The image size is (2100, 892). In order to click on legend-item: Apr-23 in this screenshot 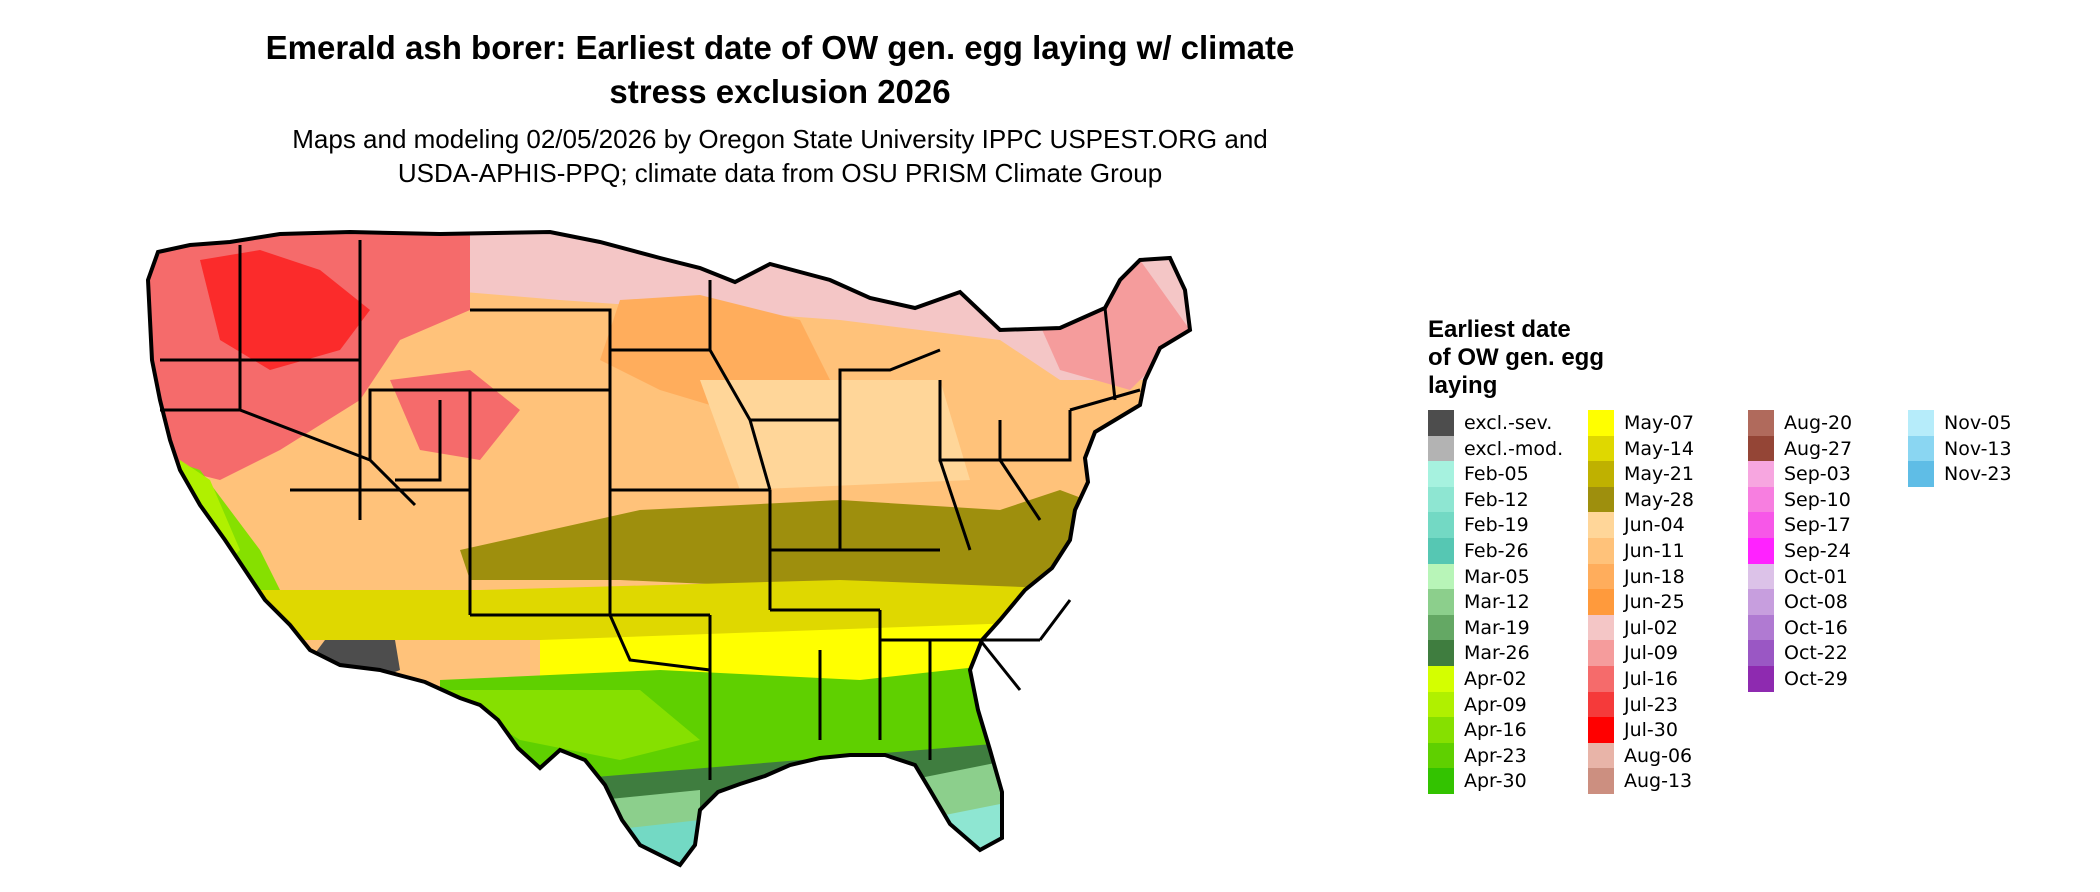, I will do `click(1477, 755)`.